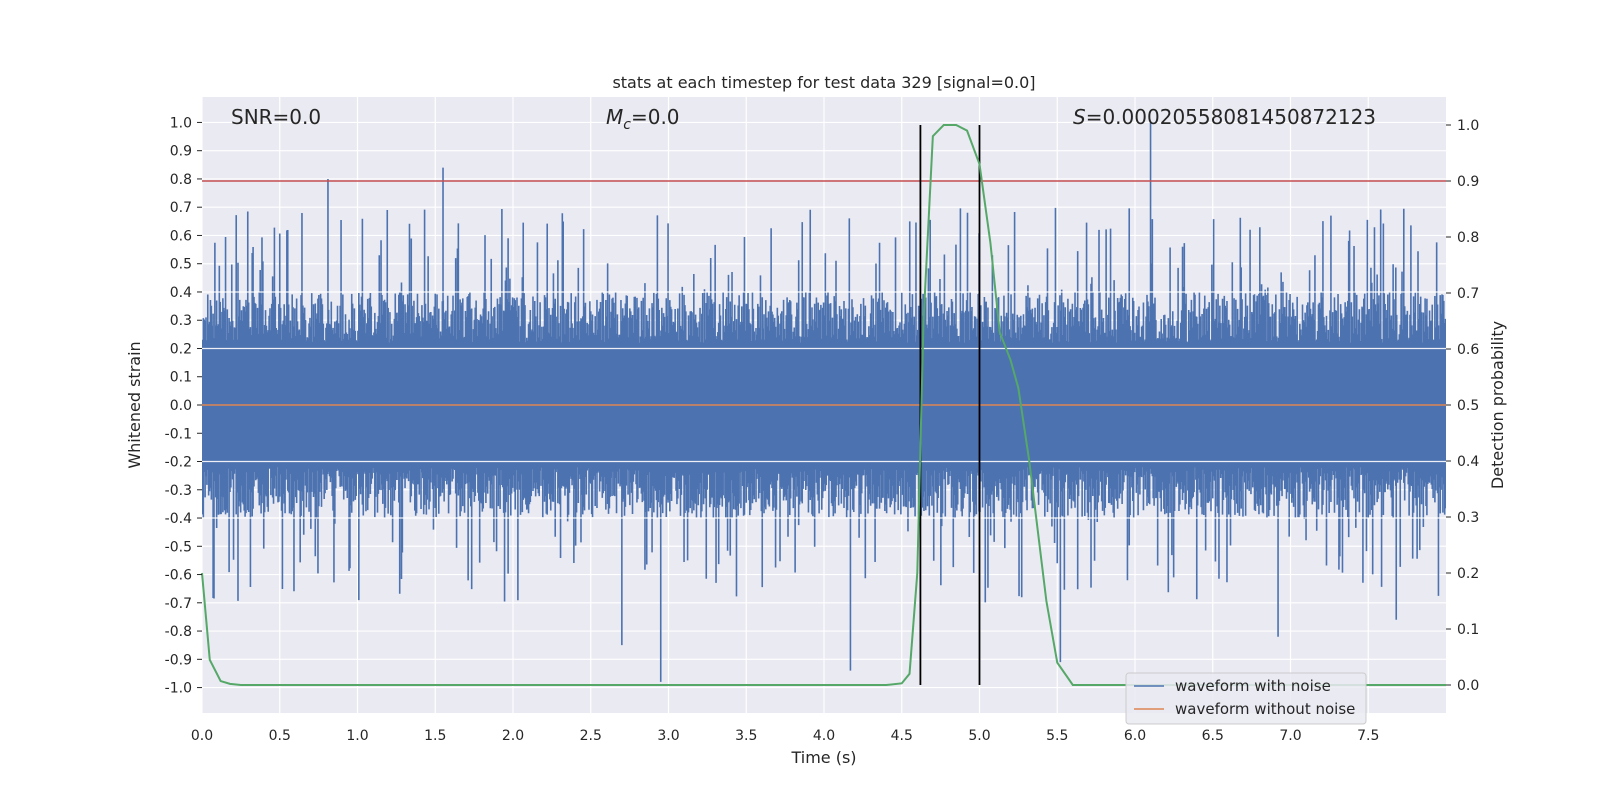 This screenshot has height=800, width=1600. I want to click on x-tick-label: 3.5, so click(746, 736).